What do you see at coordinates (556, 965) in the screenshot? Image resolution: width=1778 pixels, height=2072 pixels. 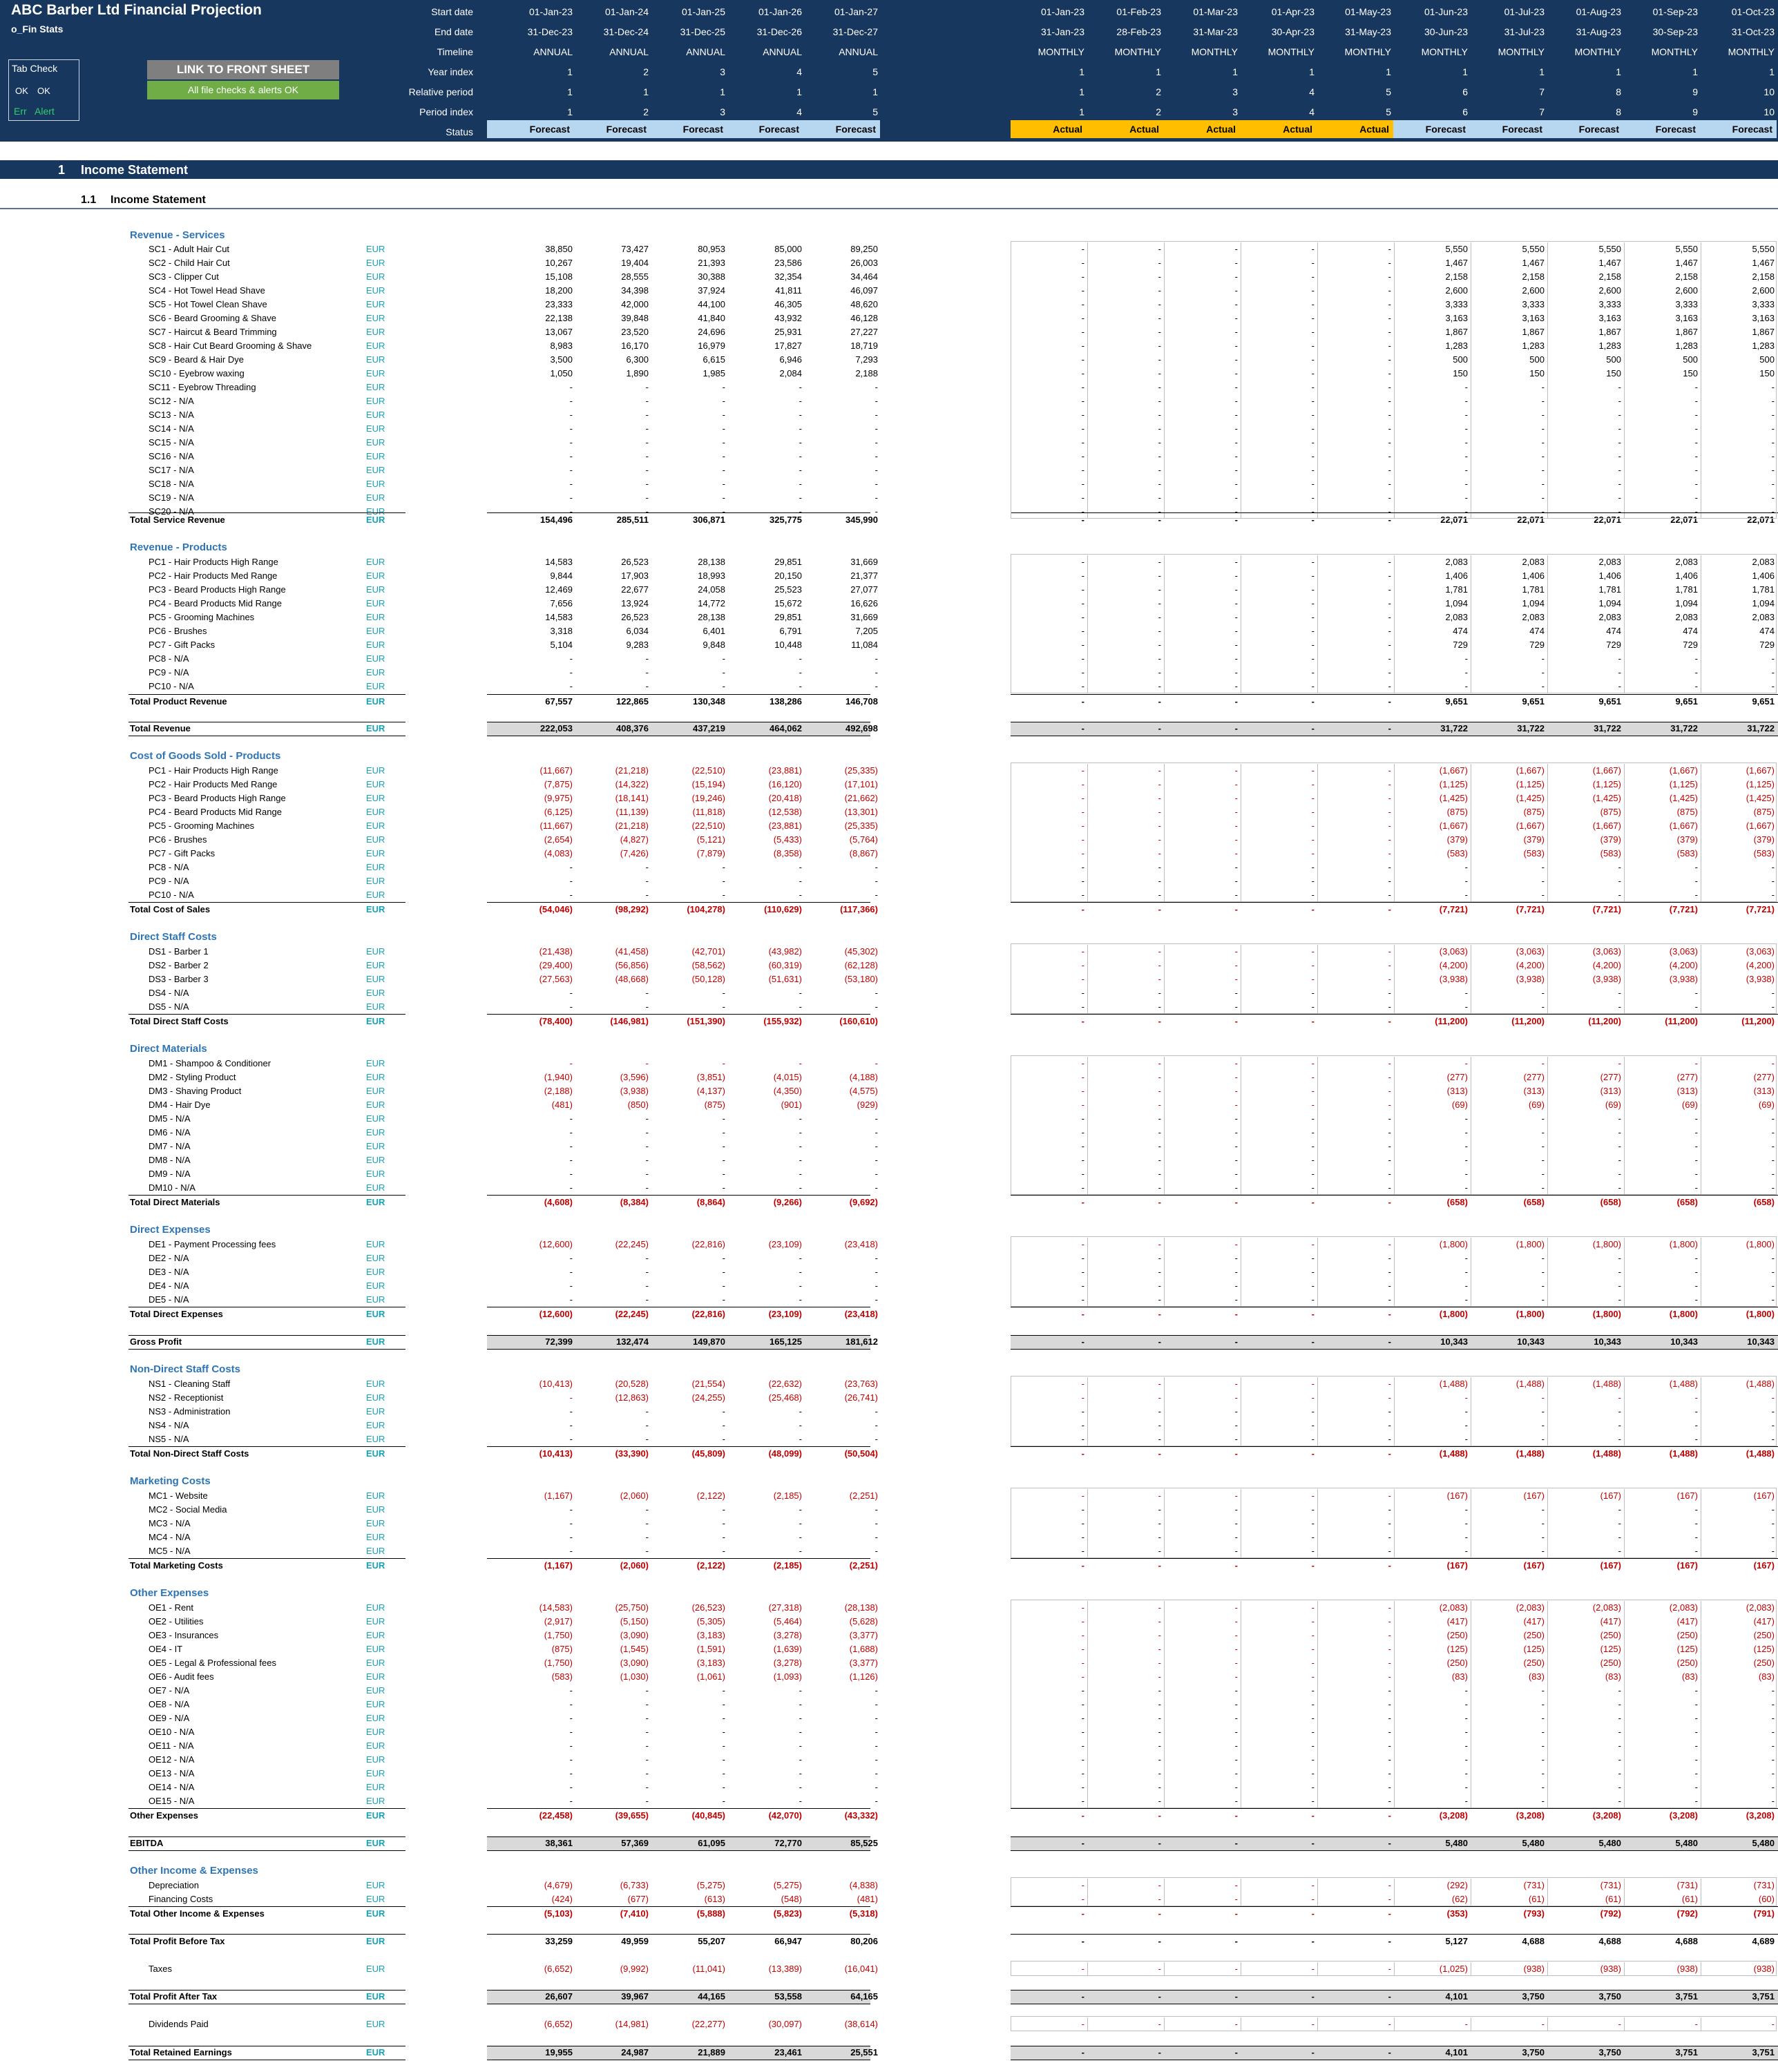 I see `annual-value: (29,400)` at bounding box center [556, 965].